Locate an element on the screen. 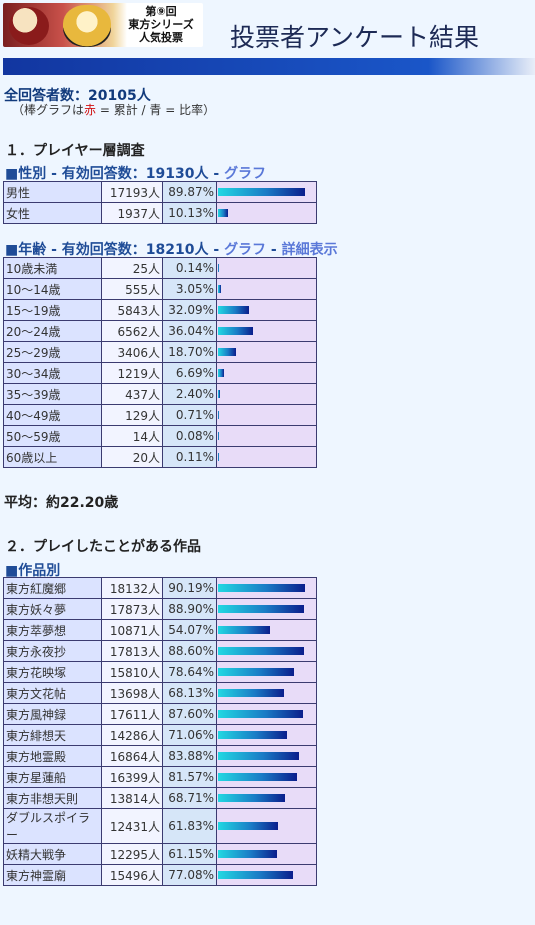 This screenshot has width=535, height=925. table-row: 男性 17193人 89.87% is located at coordinates (160, 192).